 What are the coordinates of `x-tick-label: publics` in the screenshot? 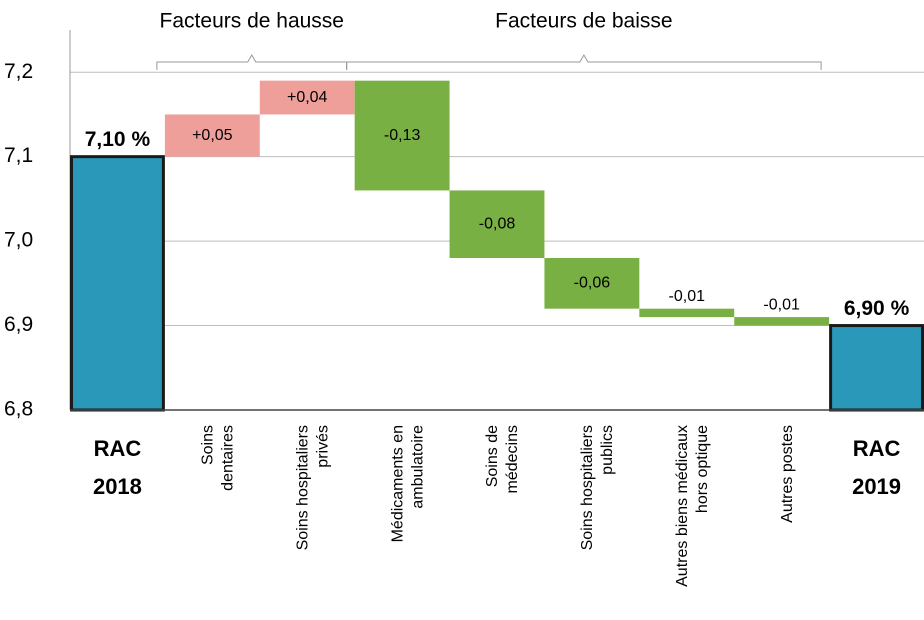 It's located at (607, 450).